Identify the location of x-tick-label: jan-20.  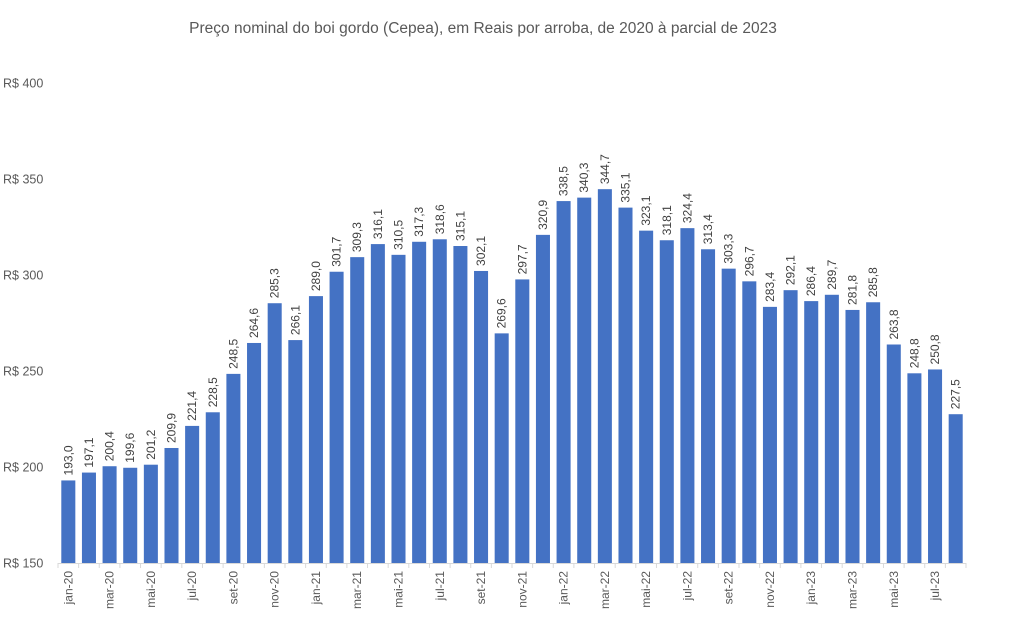
(68, 588).